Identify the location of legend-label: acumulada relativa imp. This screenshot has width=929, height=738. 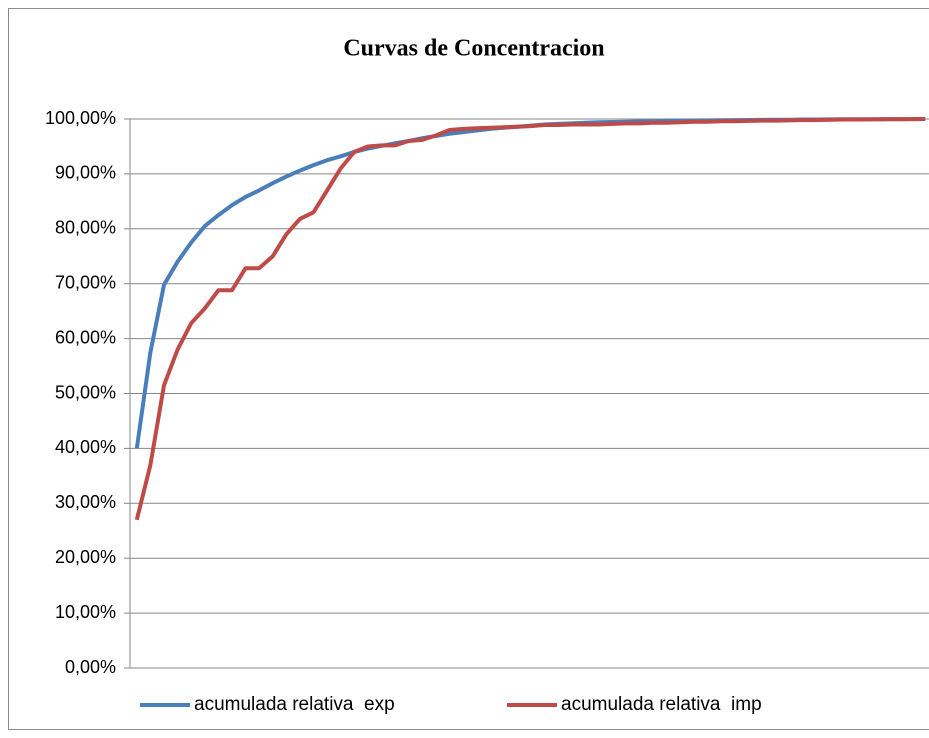
(661, 704).